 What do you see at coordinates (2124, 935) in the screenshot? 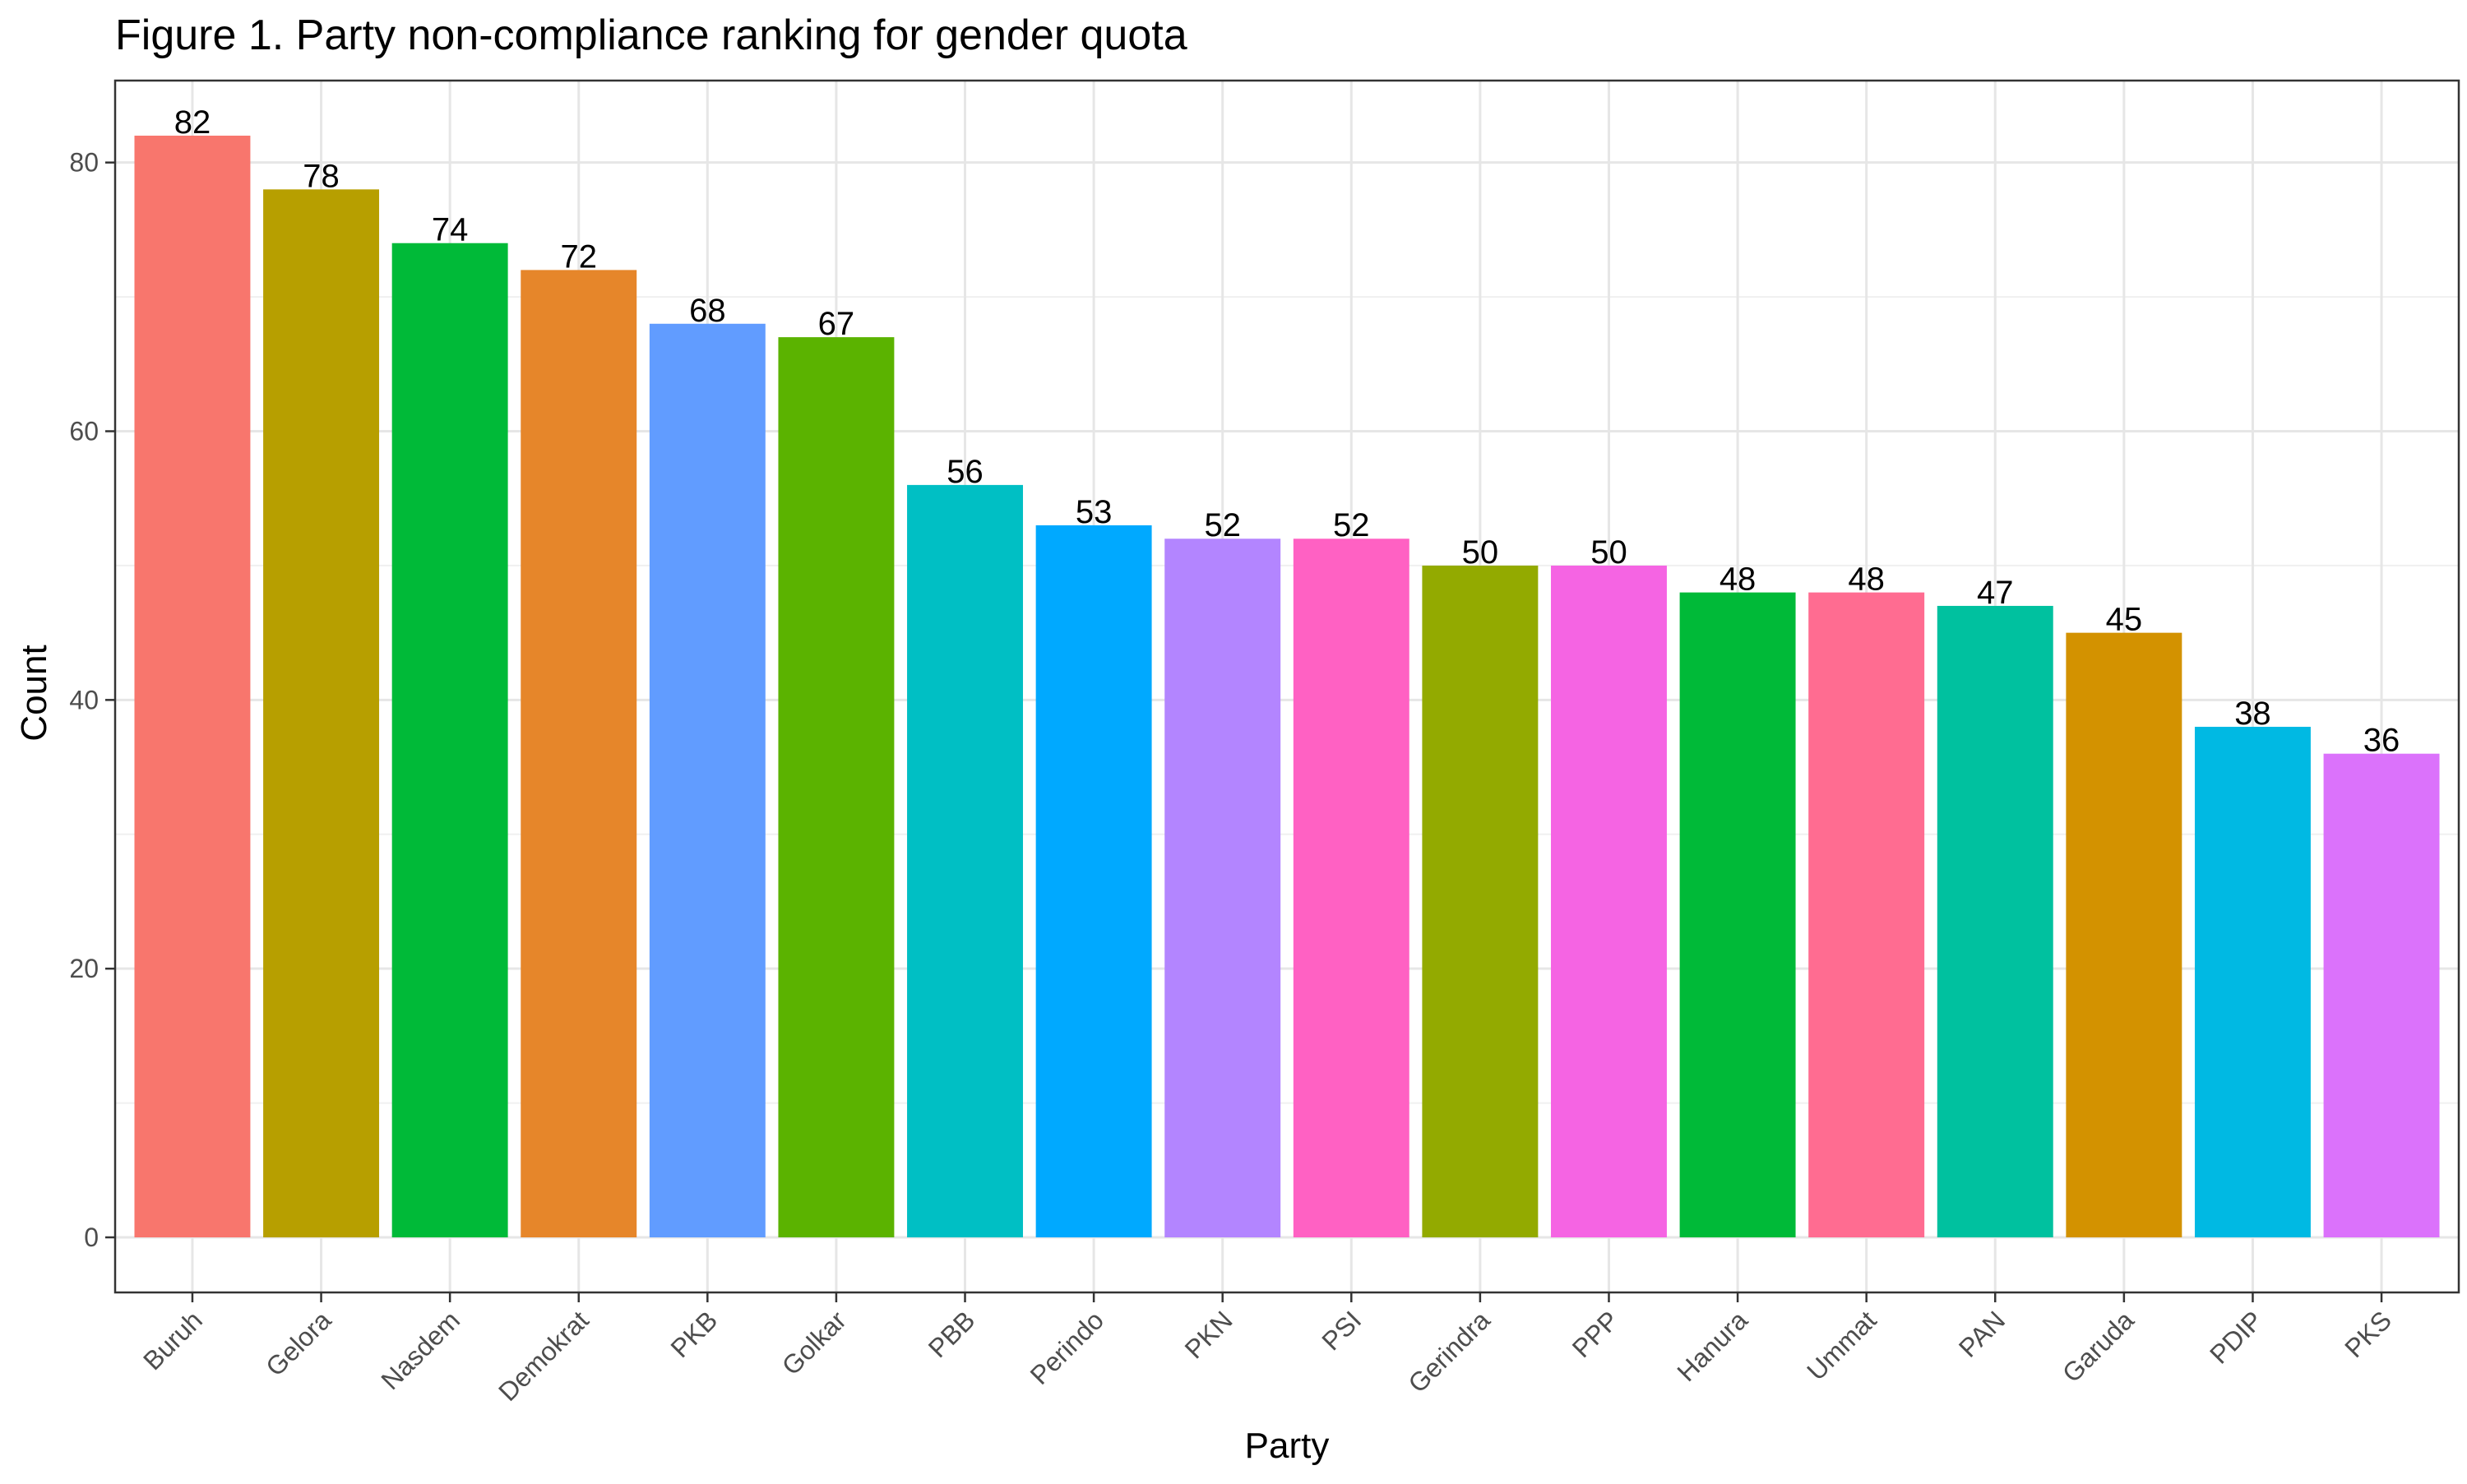
I see `bar-garuda` at bounding box center [2124, 935].